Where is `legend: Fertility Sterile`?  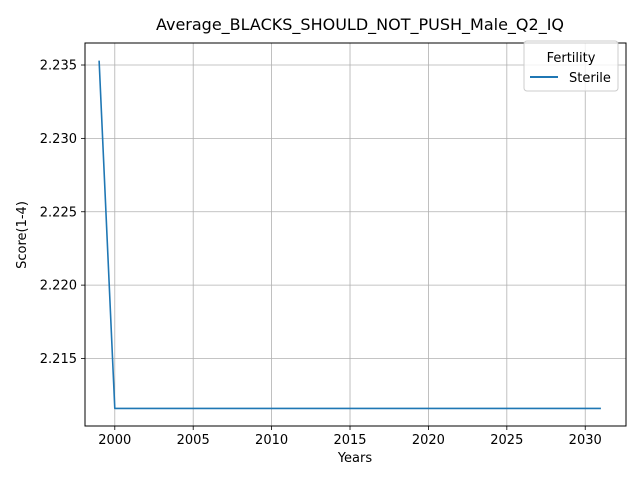
legend: Fertility Sterile is located at coordinates (571, 66).